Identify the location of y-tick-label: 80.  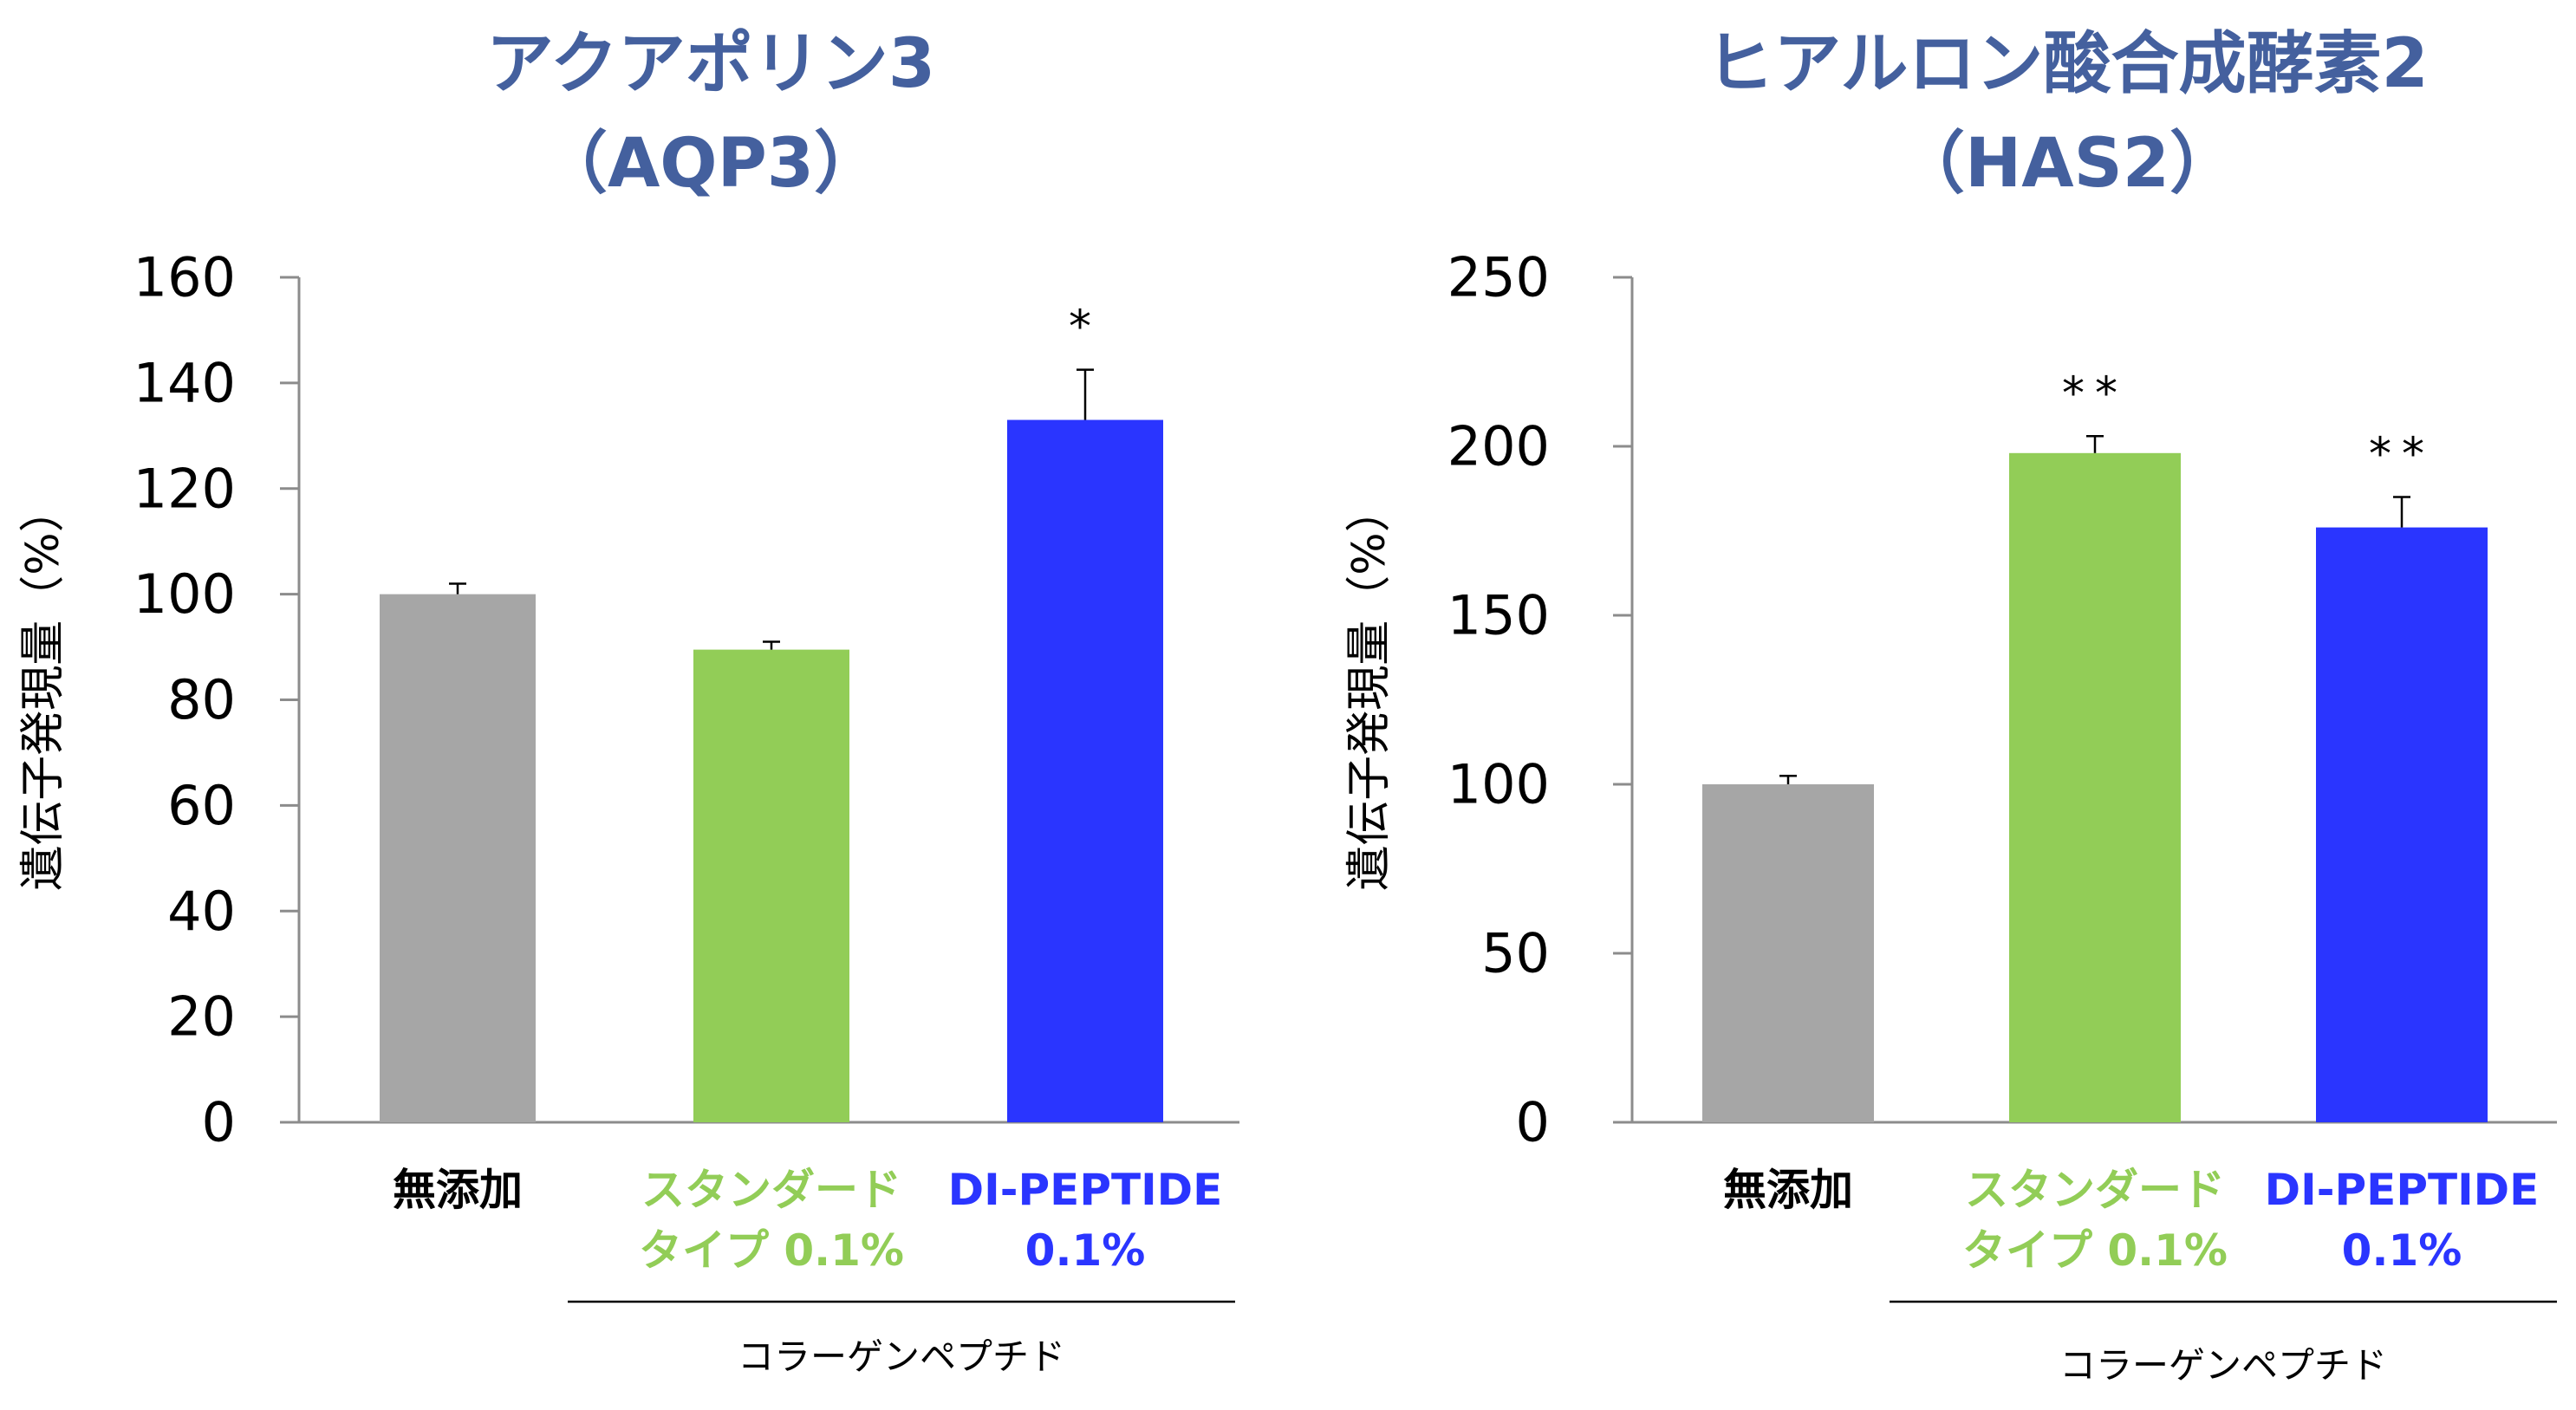
(201, 699).